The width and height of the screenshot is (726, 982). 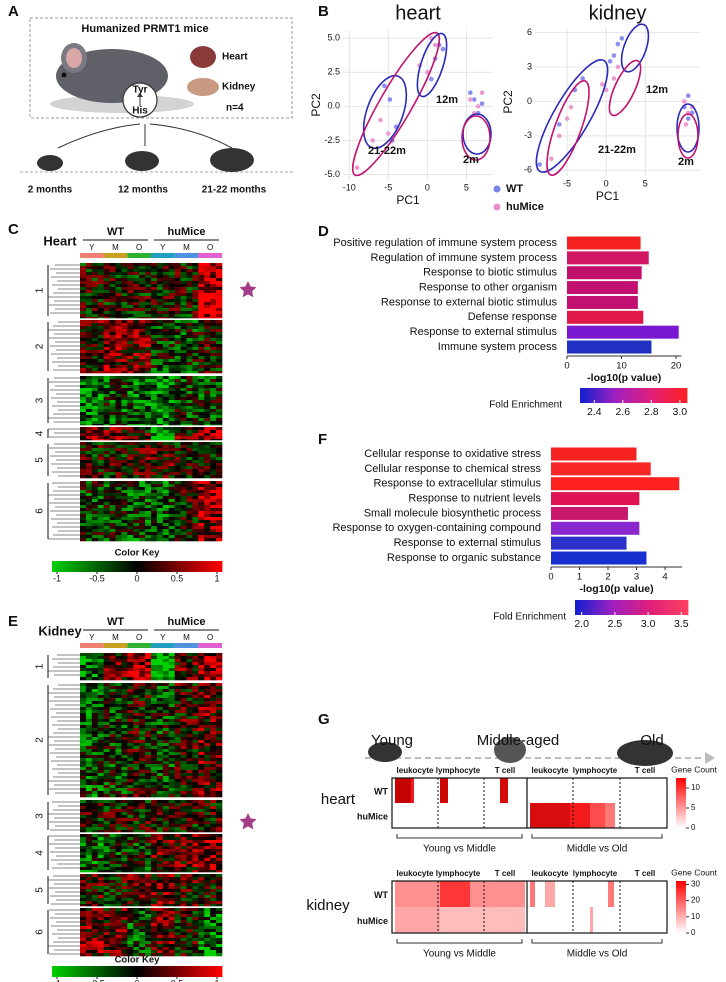 I want to click on y-tick-label: -5.0, so click(x=332, y=174).